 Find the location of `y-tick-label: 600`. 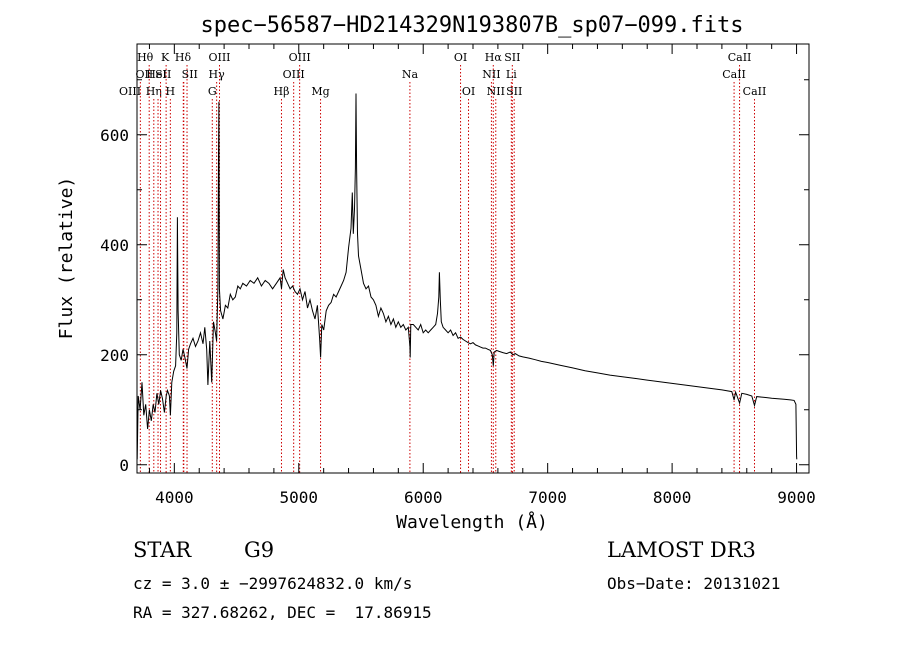

y-tick-label: 600 is located at coordinates (114, 135).